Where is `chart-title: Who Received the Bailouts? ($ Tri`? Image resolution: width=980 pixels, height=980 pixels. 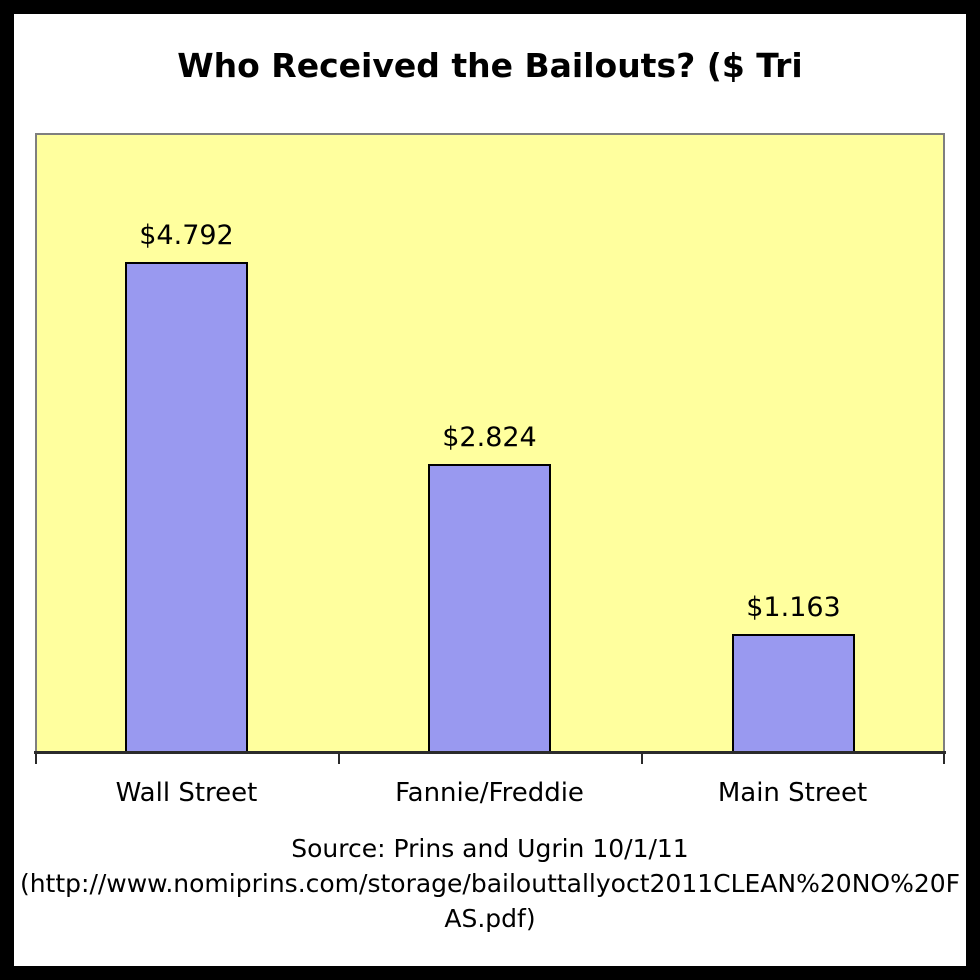 chart-title: Who Received the Bailouts? ($ Tri is located at coordinates (490, 65).